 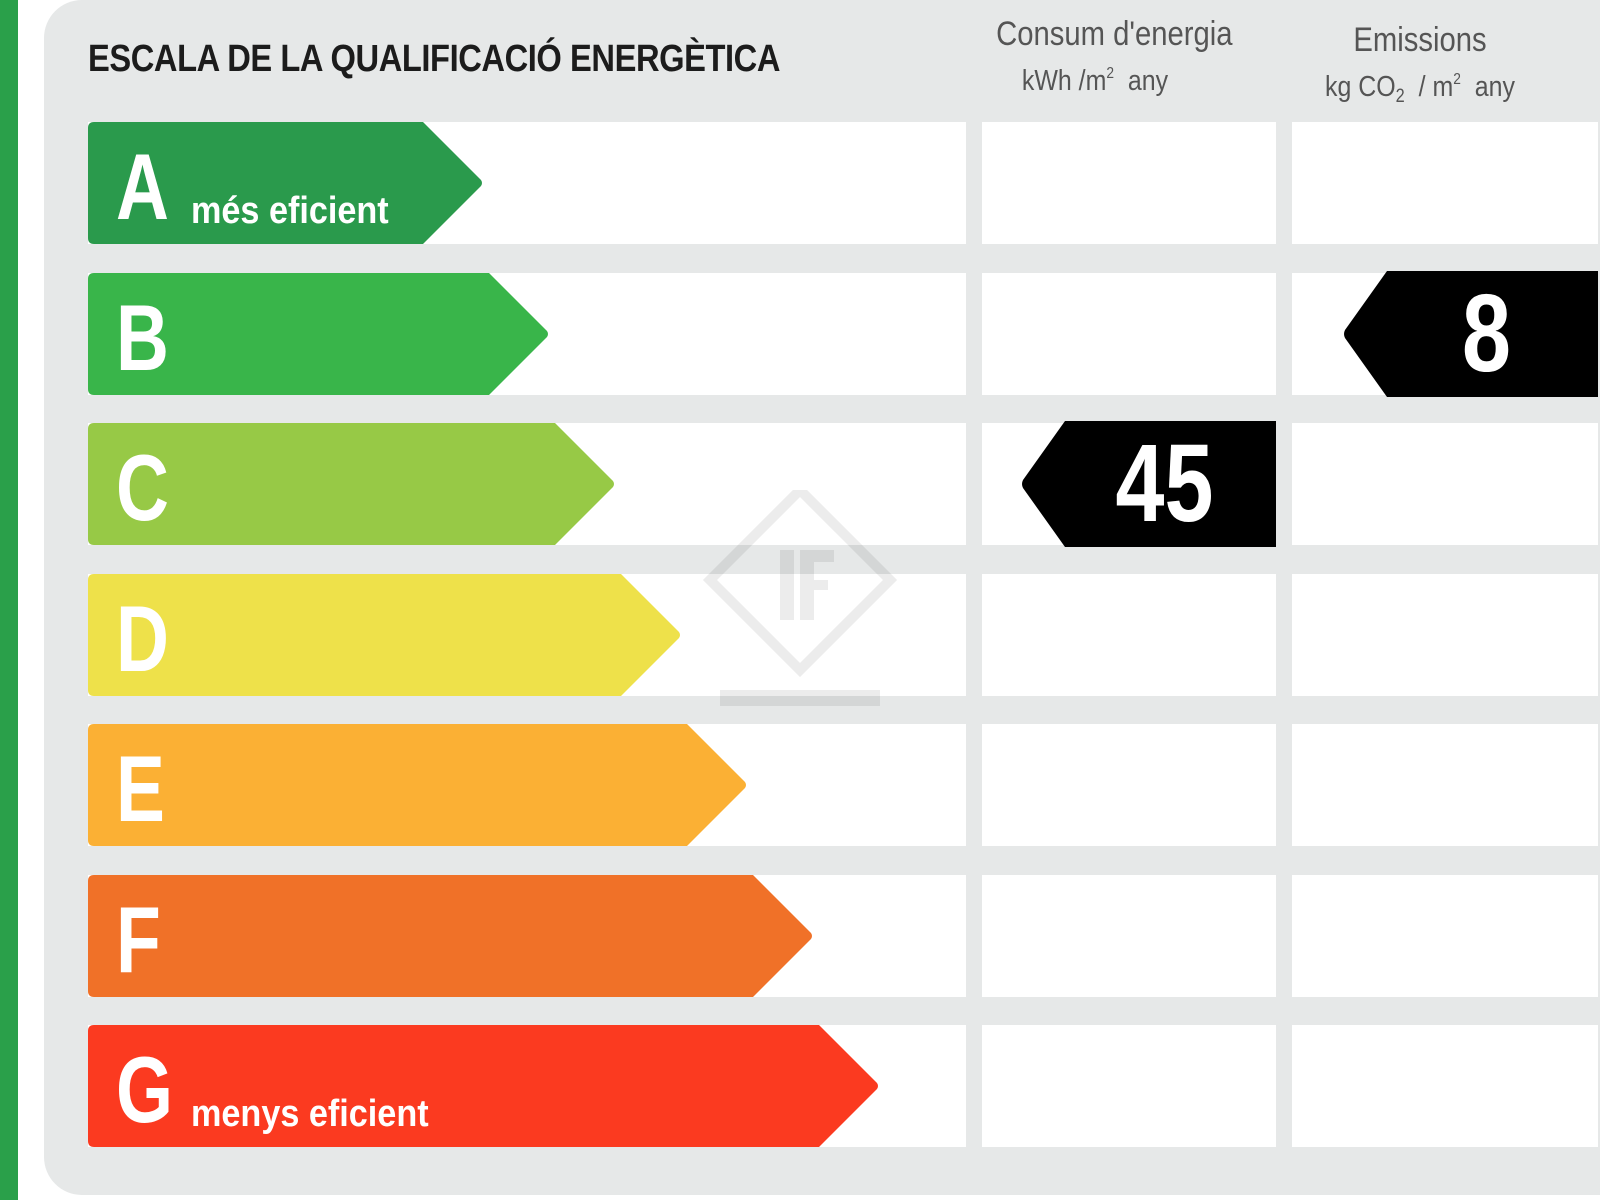 What do you see at coordinates (1095, 81) in the screenshot?
I see `consumption-unit: kWh /m2 any` at bounding box center [1095, 81].